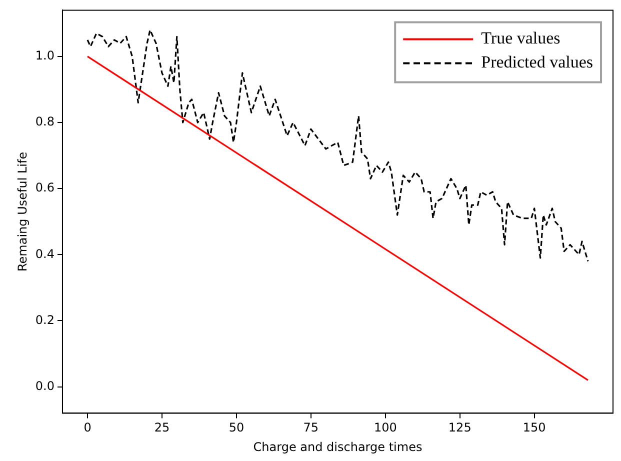  I want to click on y-tick-label: 0.6, so click(44, 187).